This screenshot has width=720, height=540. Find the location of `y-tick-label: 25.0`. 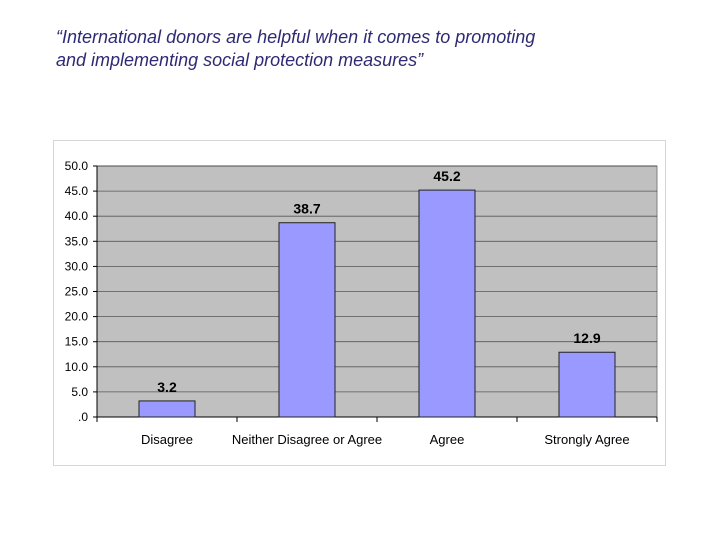

y-tick-label: 25.0 is located at coordinates (77, 292).